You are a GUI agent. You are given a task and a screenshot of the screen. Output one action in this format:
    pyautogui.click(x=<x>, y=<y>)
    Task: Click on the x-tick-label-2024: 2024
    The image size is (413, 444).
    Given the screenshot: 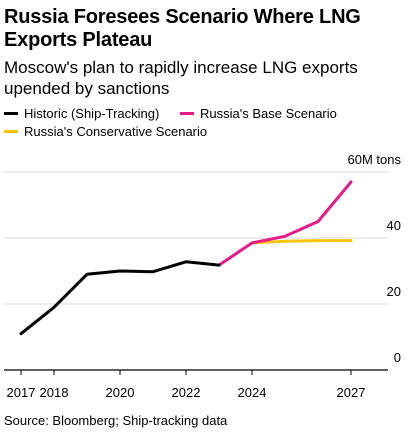 What is the action you would take?
    pyautogui.click(x=252, y=392)
    